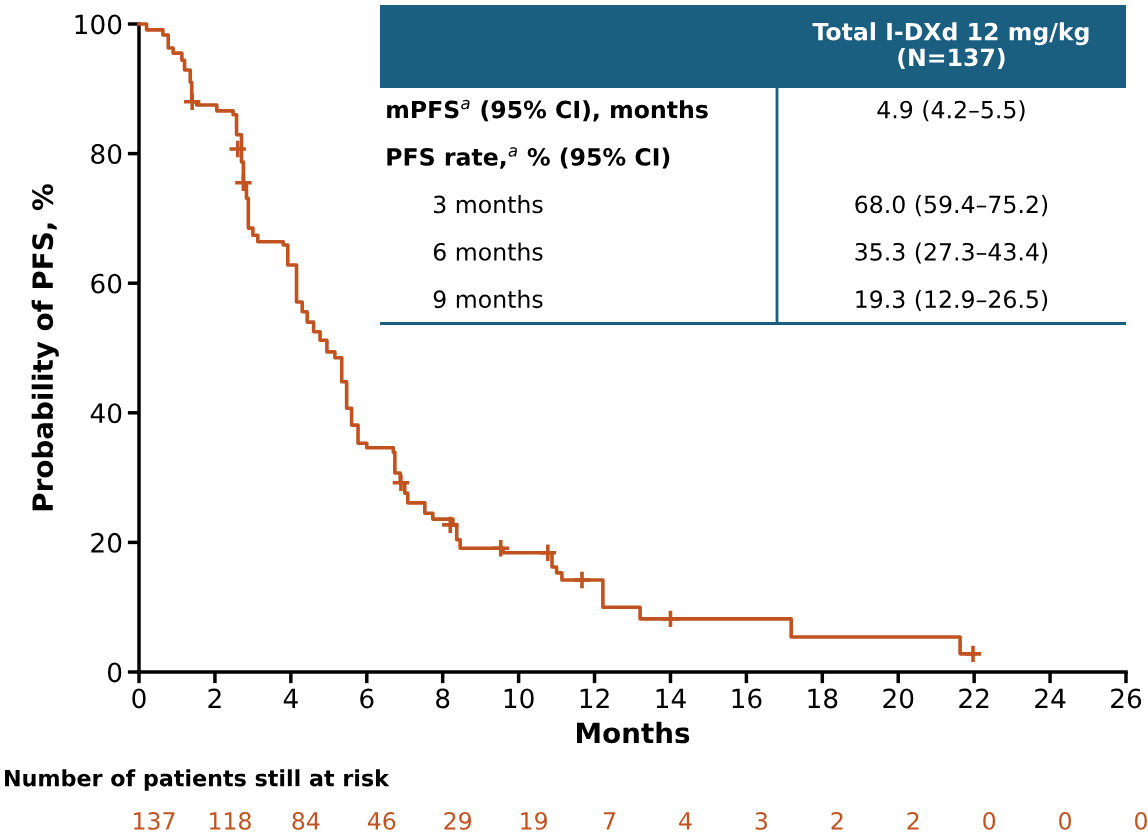 The image size is (1148, 838). Describe the element at coordinates (534, 820) in the screenshot. I see `data-label: 19` at that location.